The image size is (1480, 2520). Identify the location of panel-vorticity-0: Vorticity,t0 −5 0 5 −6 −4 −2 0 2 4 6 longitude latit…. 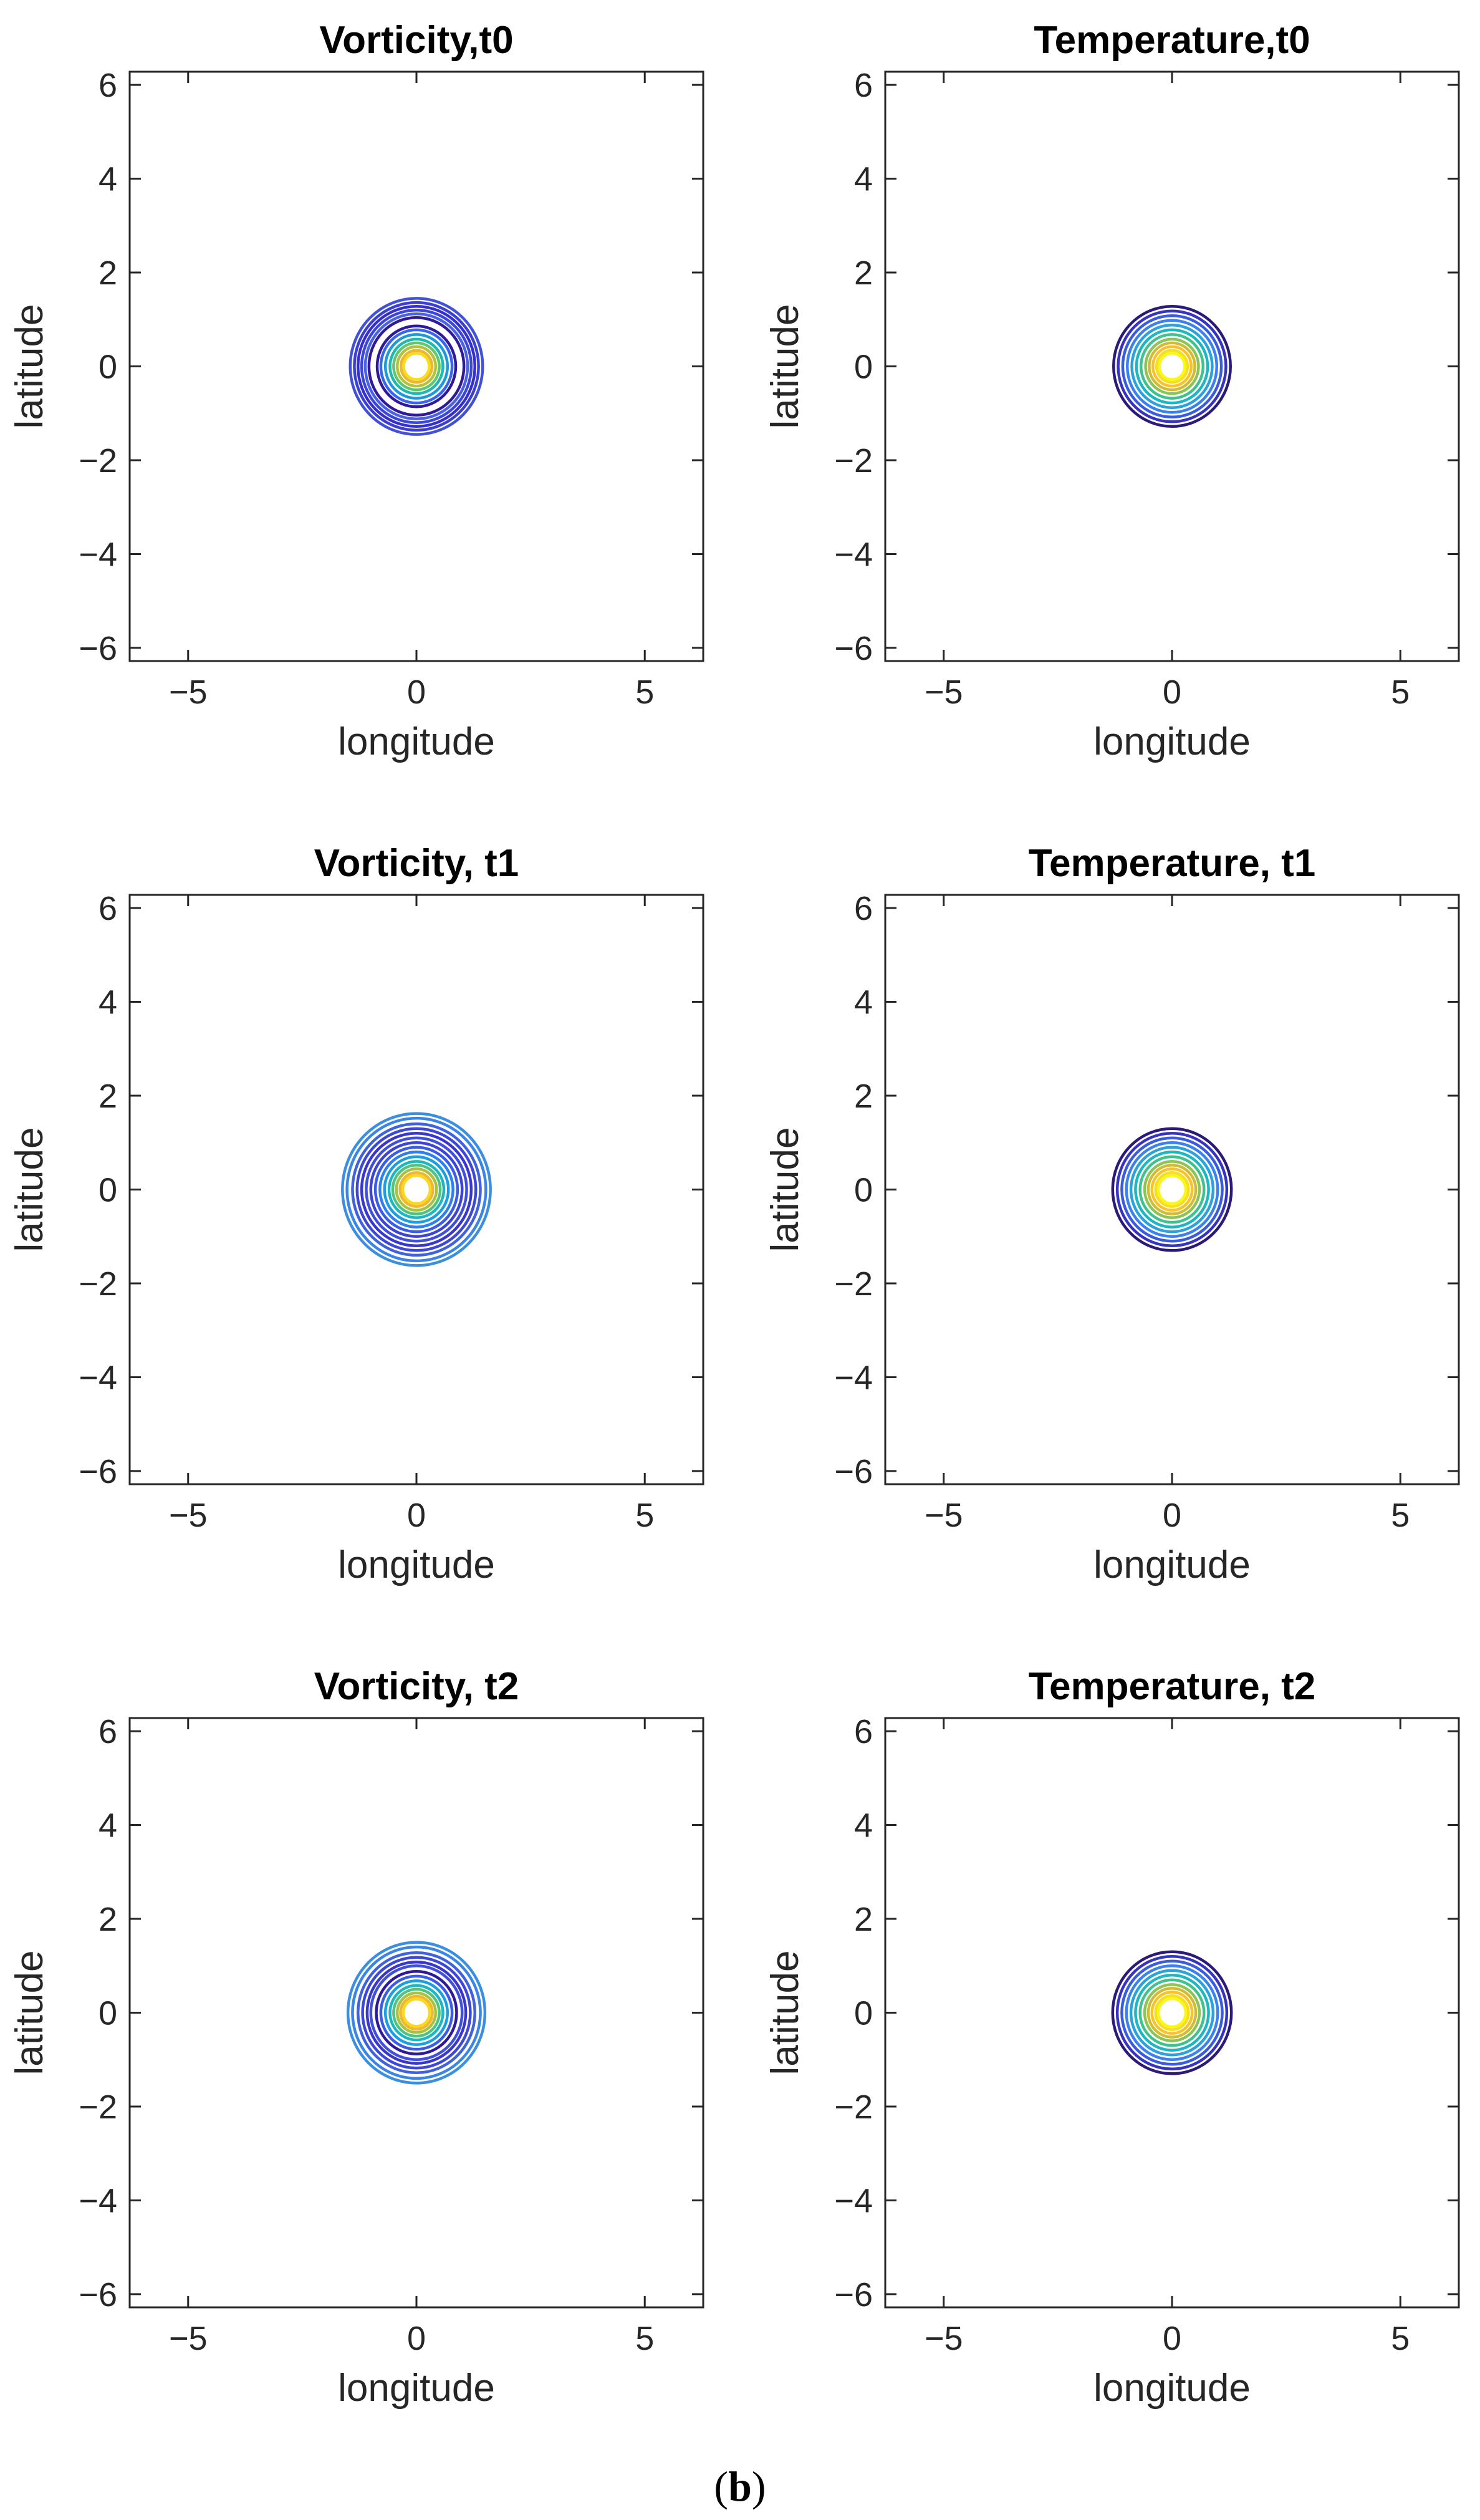
(356, 391).